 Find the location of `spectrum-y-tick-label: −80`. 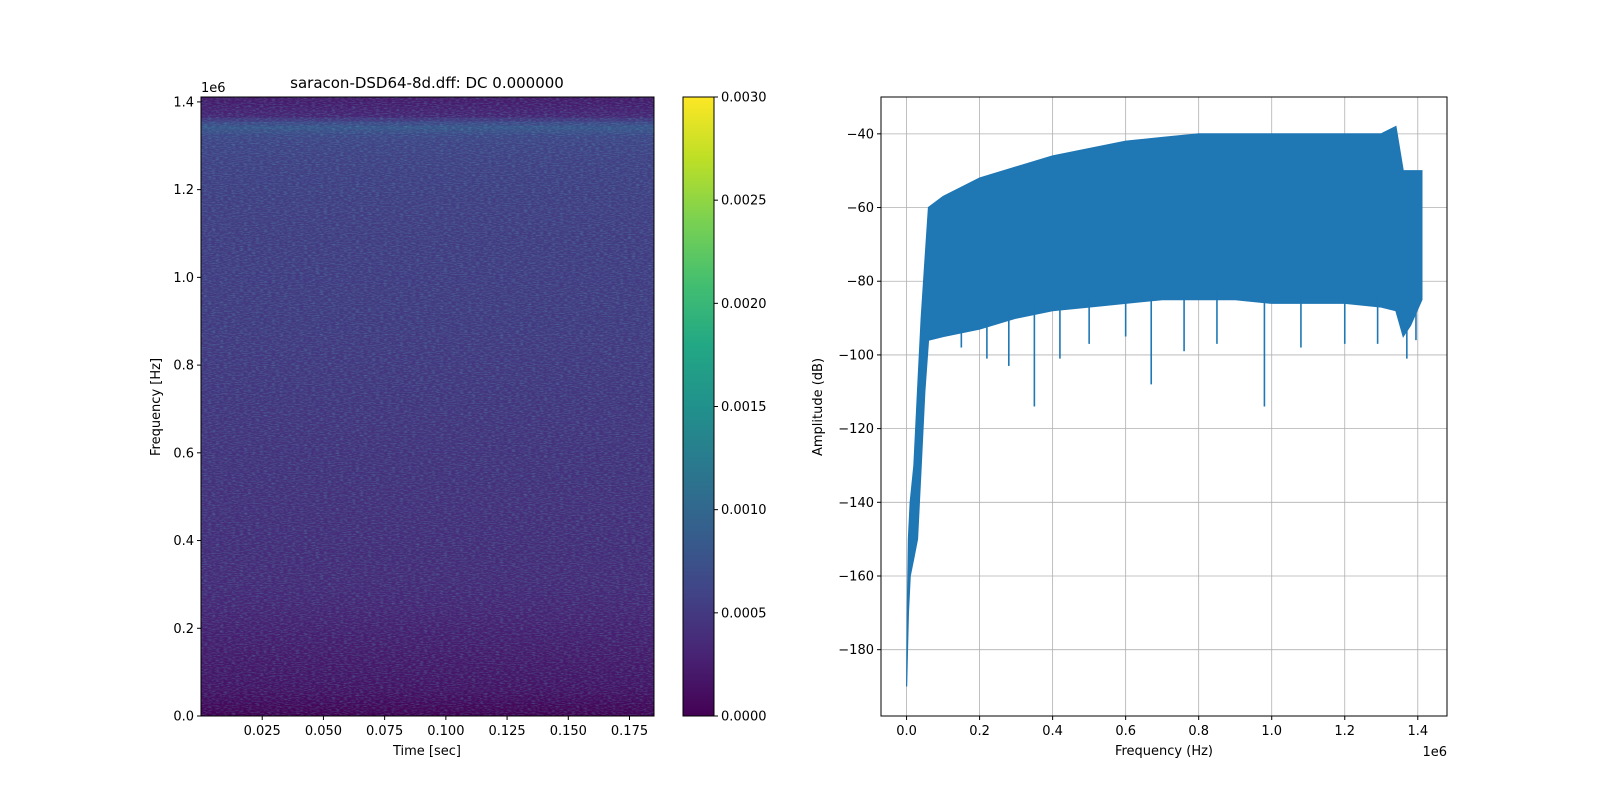

spectrum-y-tick-label: −80 is located at coordinates (860, 282).